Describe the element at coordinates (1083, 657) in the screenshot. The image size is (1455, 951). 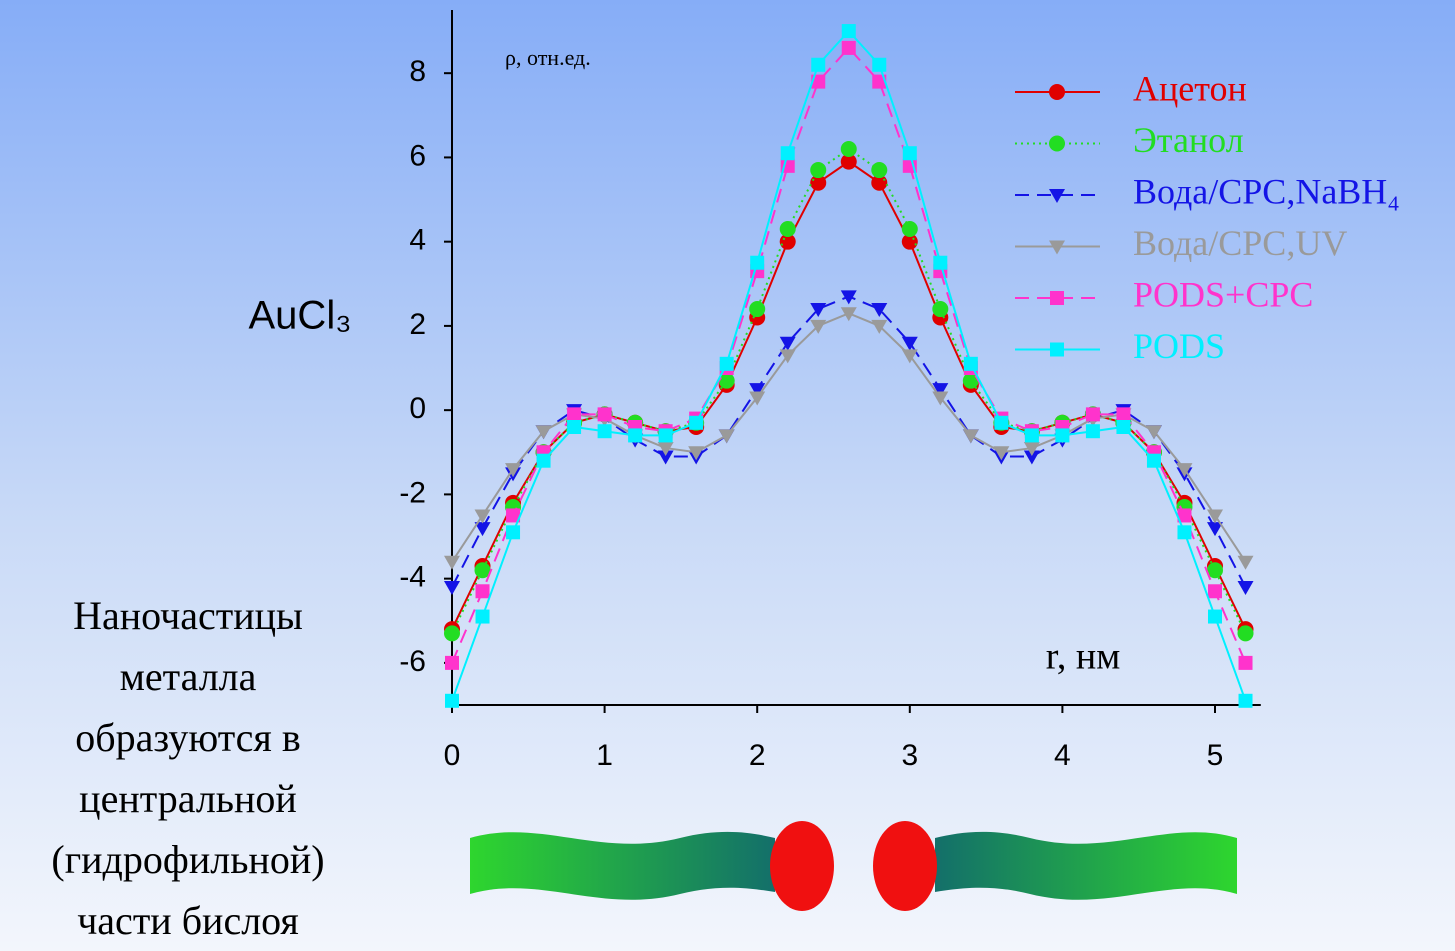
I see `x-axis-label: r, нм` at that location.